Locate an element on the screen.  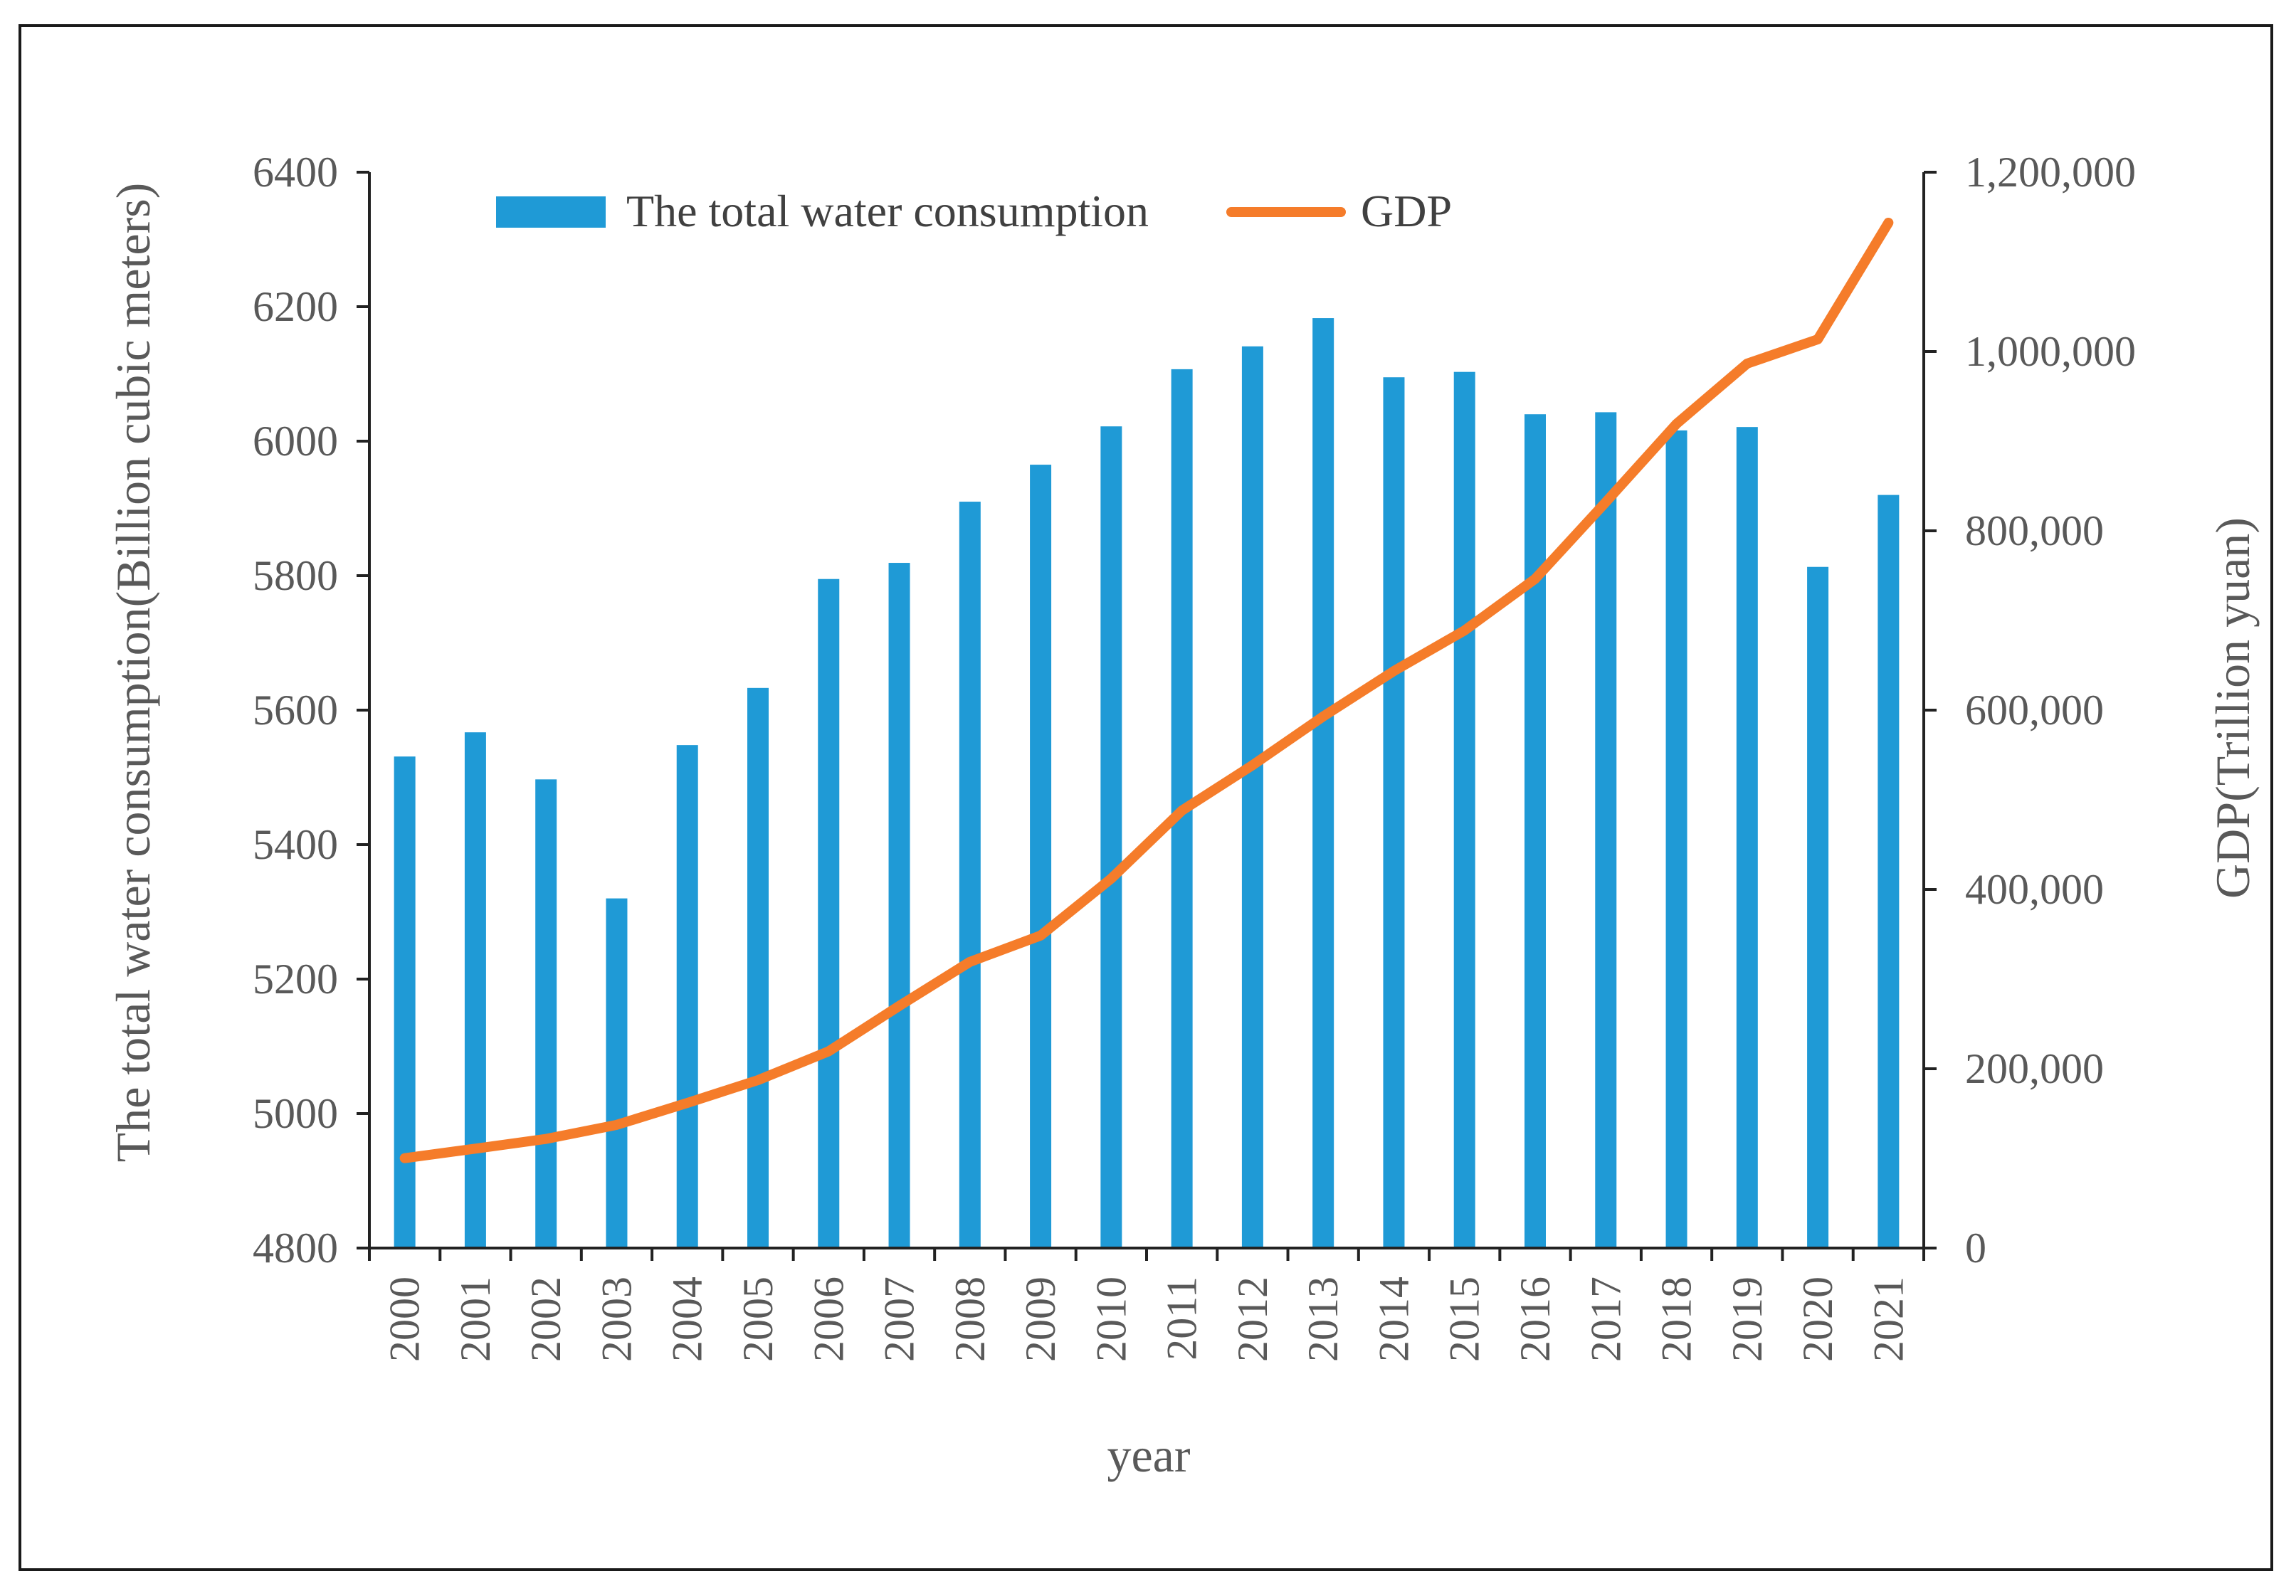
bar-2008 is located at coordinates (970, 875).